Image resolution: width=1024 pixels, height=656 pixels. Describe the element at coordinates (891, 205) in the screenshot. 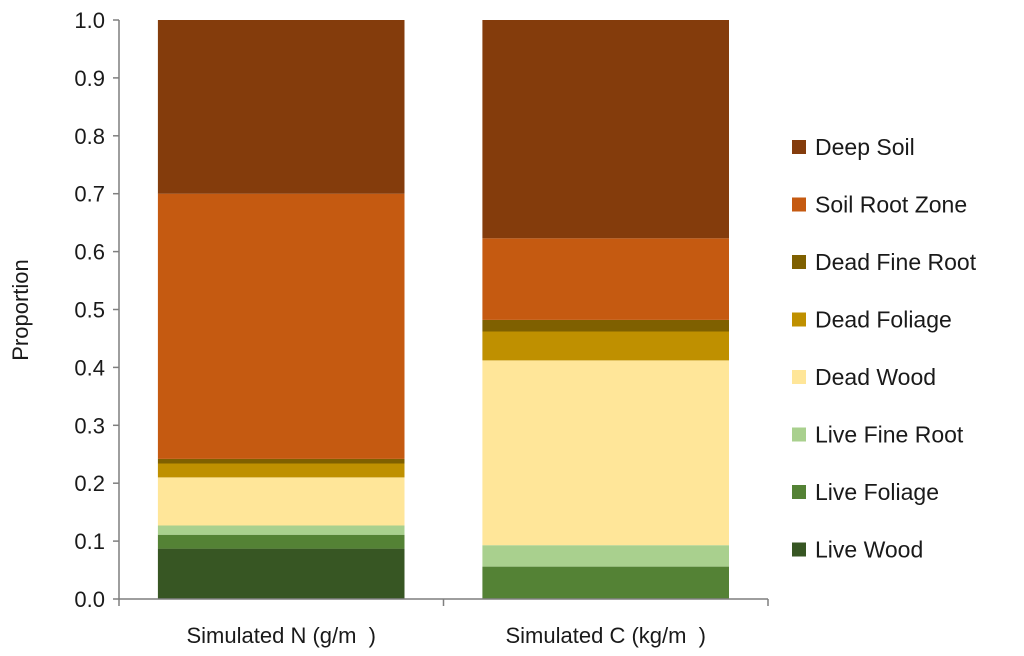

I see `legend-label-soil-root-zone: Soil Root Zone` at that location.